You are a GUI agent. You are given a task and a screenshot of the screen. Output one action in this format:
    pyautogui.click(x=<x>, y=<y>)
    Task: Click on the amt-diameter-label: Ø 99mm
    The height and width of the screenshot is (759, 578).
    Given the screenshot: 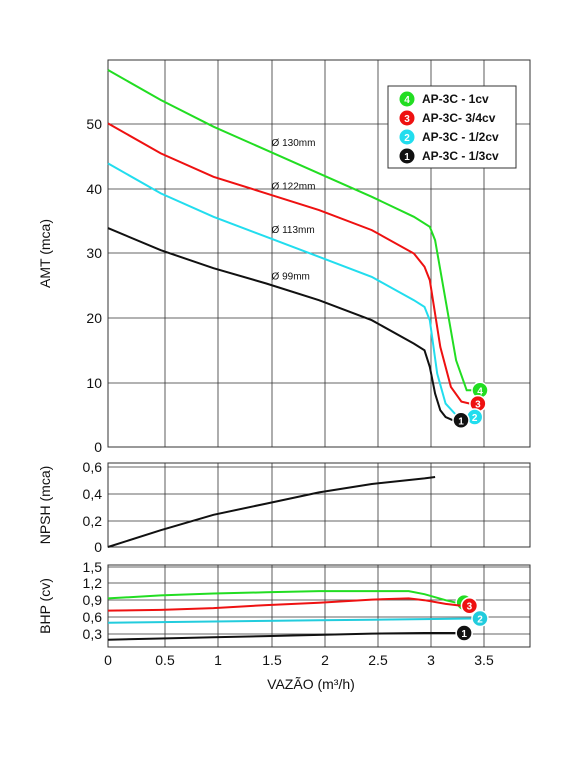 What is the action you would take?
    pyautogui.click(x=291, y=277)
    